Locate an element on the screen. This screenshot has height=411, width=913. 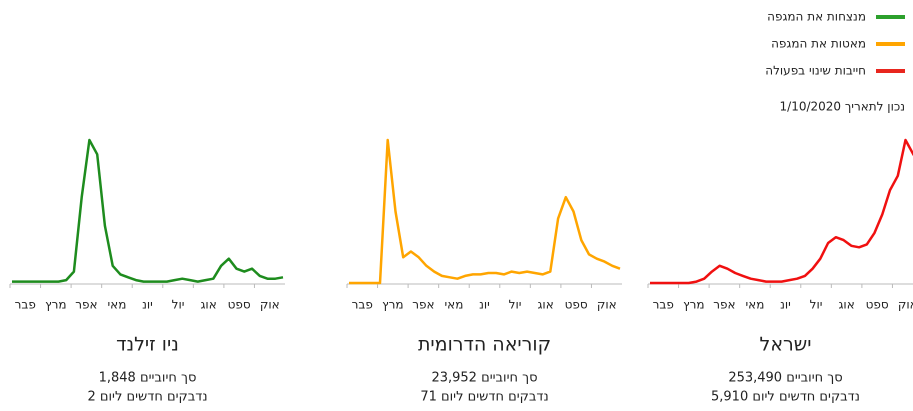
daily-cases: נדבקים חדשים ליום 2 is located at coordinates (147, 397).